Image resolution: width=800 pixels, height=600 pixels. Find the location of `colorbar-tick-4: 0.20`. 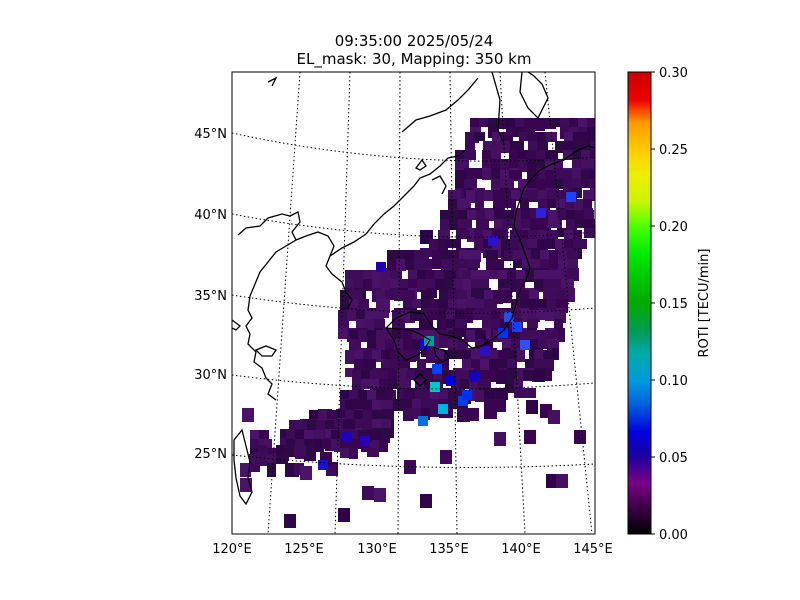

colorbar-tick-4: 0.20 is located at coordinates (673, 227).